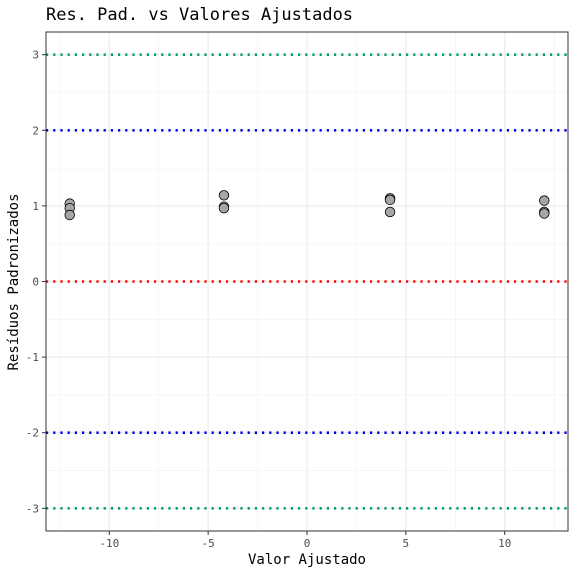  What do you see at coordinates (32, 357) in the screenshot?
I see `y-tick-label: -1` at bounding box center [32, 357].